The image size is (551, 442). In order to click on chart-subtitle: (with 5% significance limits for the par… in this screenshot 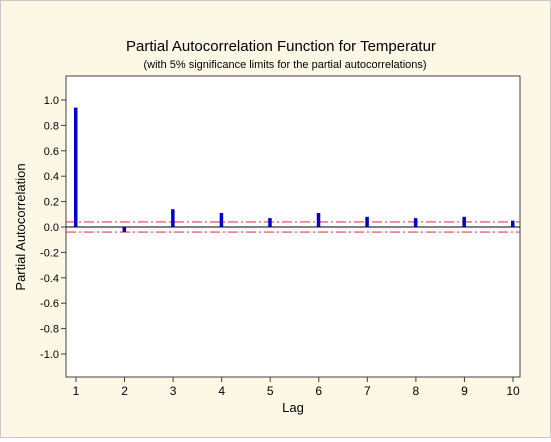, I will do `click(284, 65)`.